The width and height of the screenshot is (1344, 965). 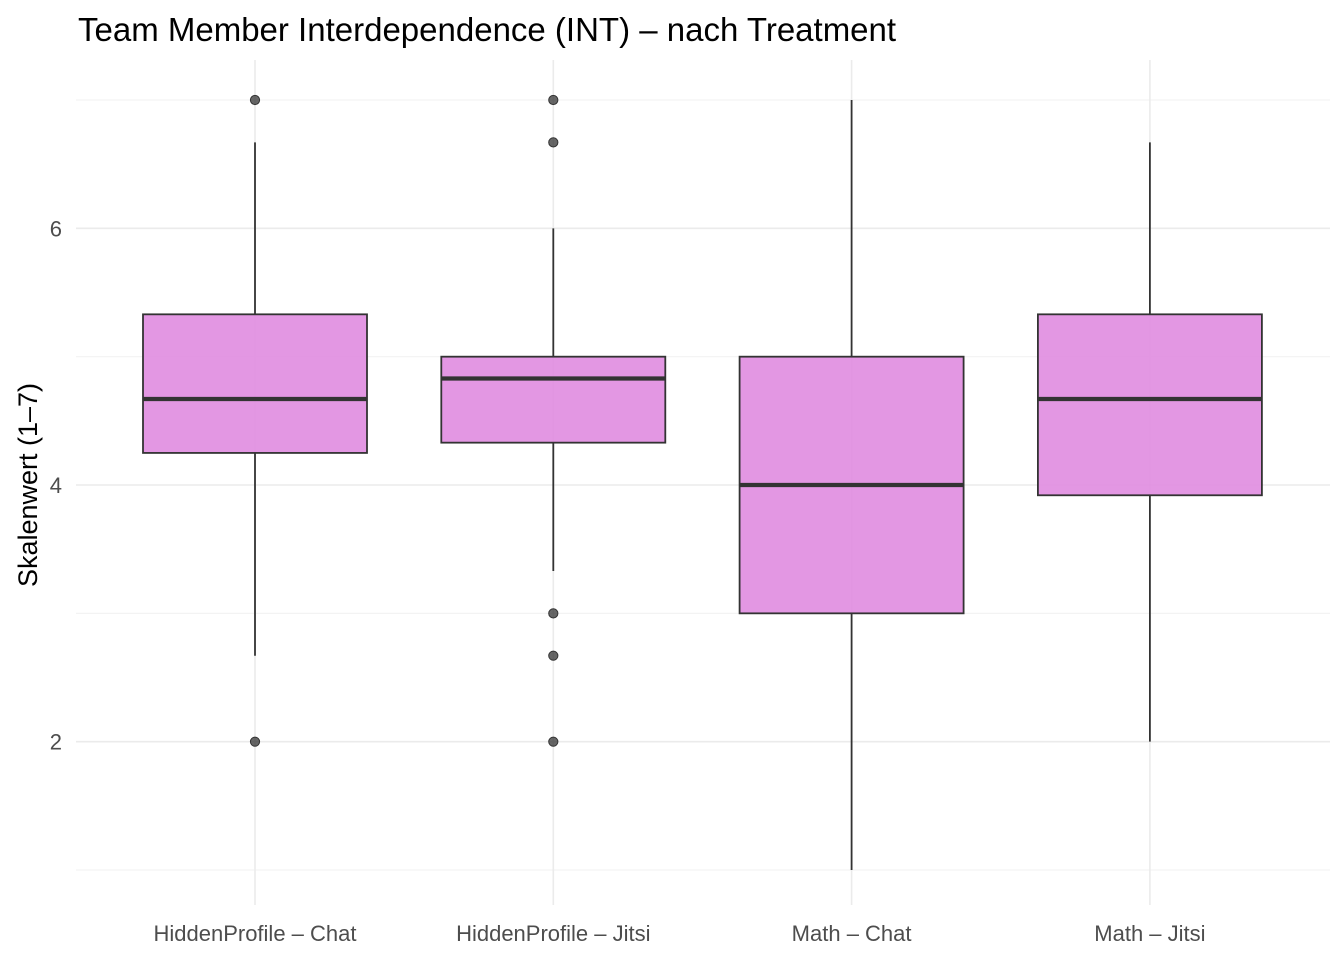 What do you see at coordinates (56, 228) in the screenshot?
I see `y-tick-label: 6` at bounding box center [56, 228].